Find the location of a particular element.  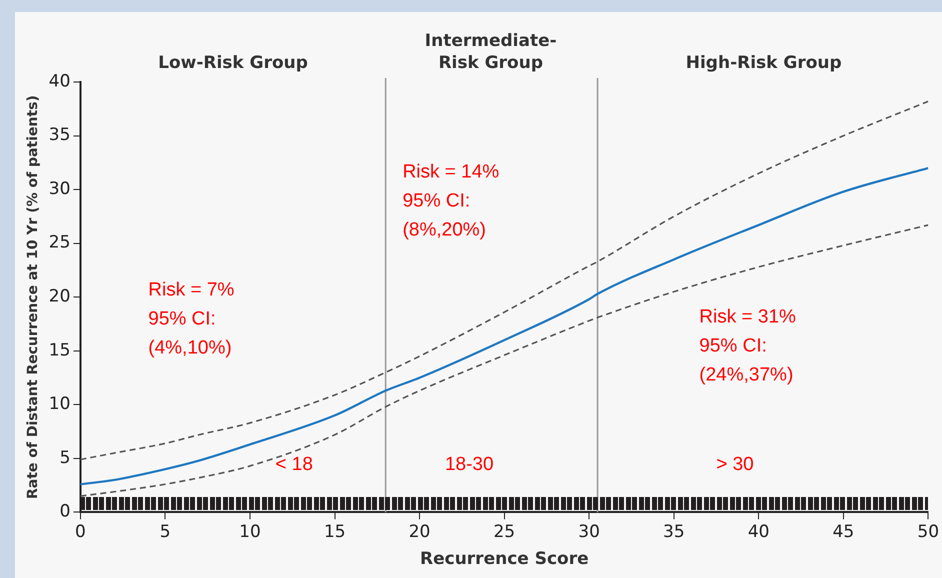

x-tick-label: 30 is located at coordinates (589, 532).